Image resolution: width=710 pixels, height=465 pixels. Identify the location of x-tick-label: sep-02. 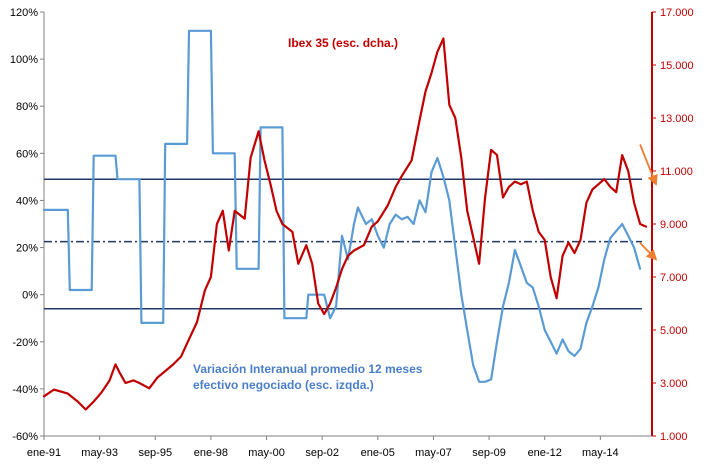
(322, 453).